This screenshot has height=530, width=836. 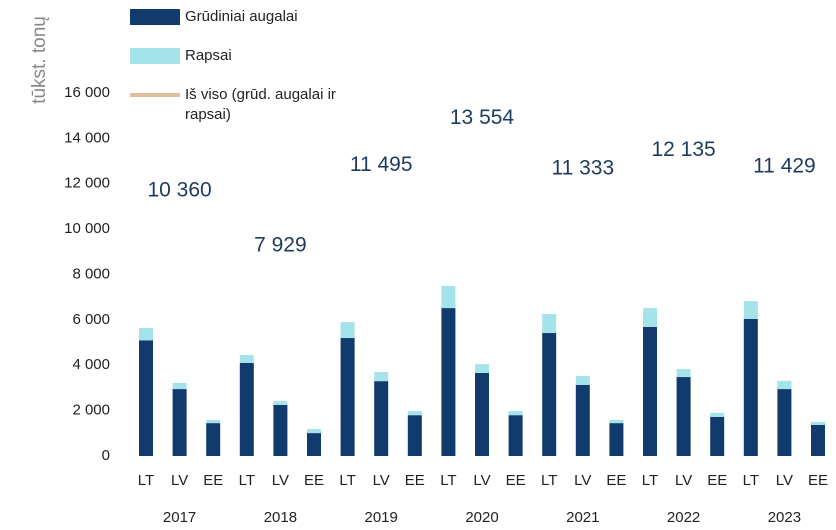 What do you see at coordinates (784, 165) in the screenshot?
I see `data-label: 11 429` at bounding box center [784, 165].